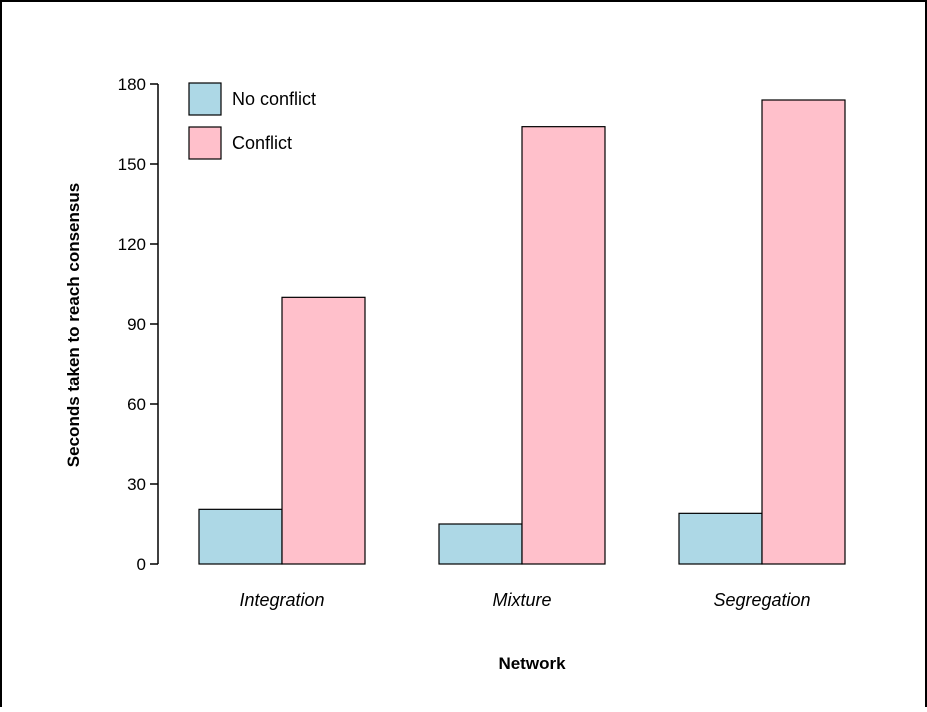  What do you see at coordinates (262, 143) in the screenshot?
I see `legend-label: Conflict` at bounding box center [262, 143].